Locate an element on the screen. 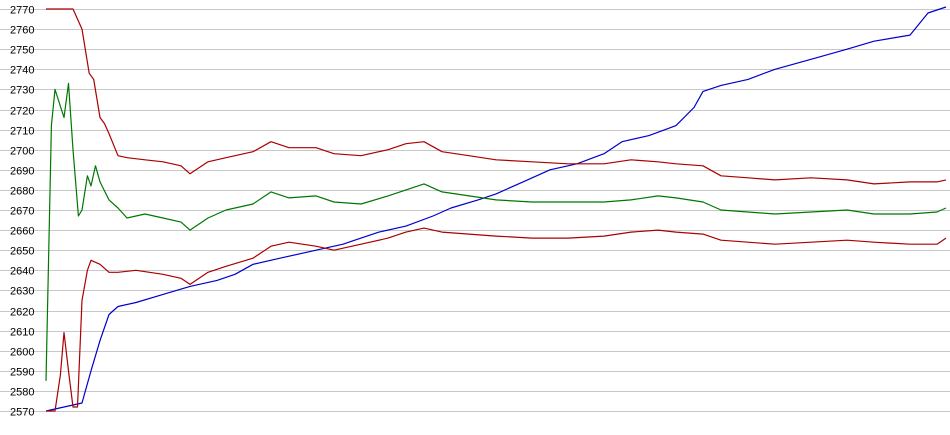 The height and width of the screenshot is (435, 950). y-tick-label: 2670 is located at coordinates (22, 212).